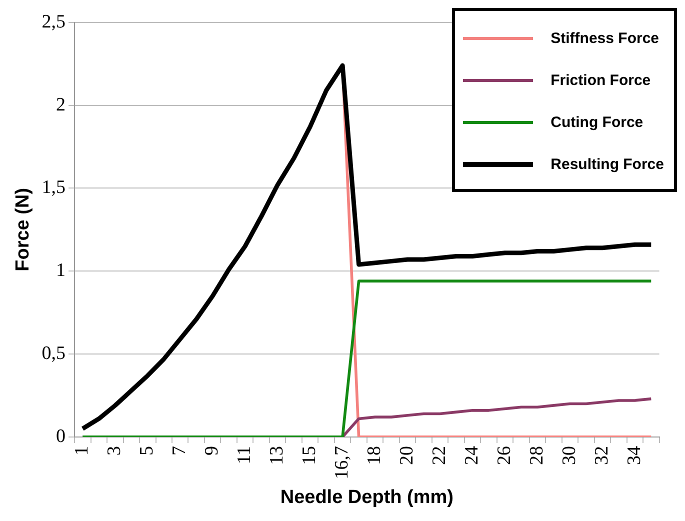 The height and width of the screenshot is (521, 685). I want to click on x-tick-label: 32, so click(601, 455).